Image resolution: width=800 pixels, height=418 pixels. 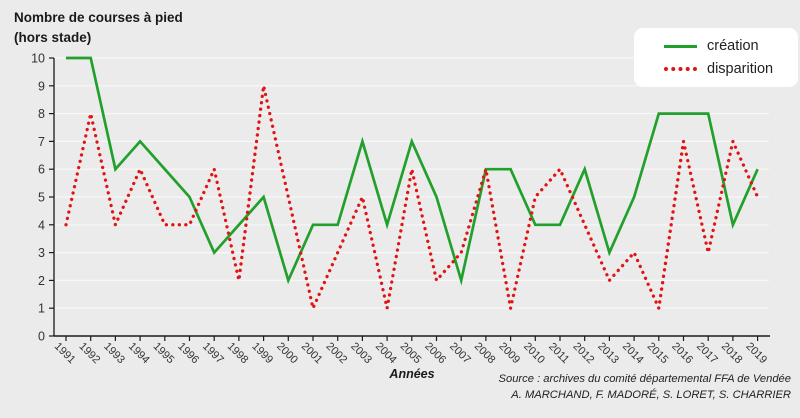 I want to click on legend-item-disparition: disparition, so click(x=731, y=69).